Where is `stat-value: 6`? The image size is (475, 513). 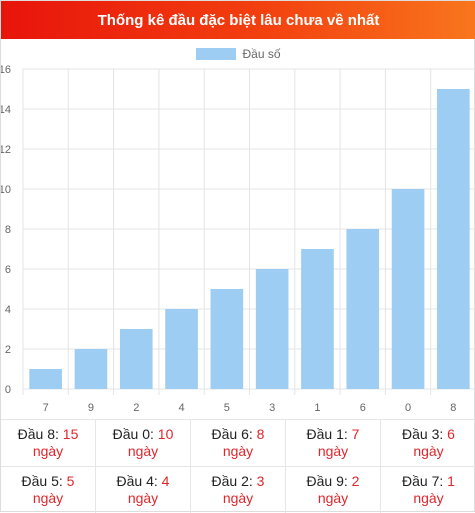
stat-value: 6 is located at coordinates (451, 434).